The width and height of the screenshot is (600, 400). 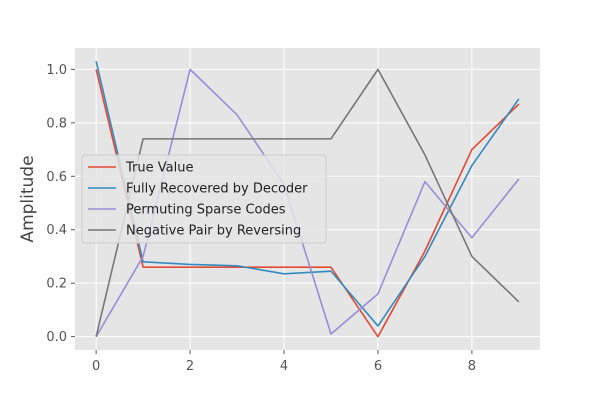 What do you see at coordinates (159, 168) in the screenshot?
I see `legend-label: True Value` at bounding box center [159, 168].